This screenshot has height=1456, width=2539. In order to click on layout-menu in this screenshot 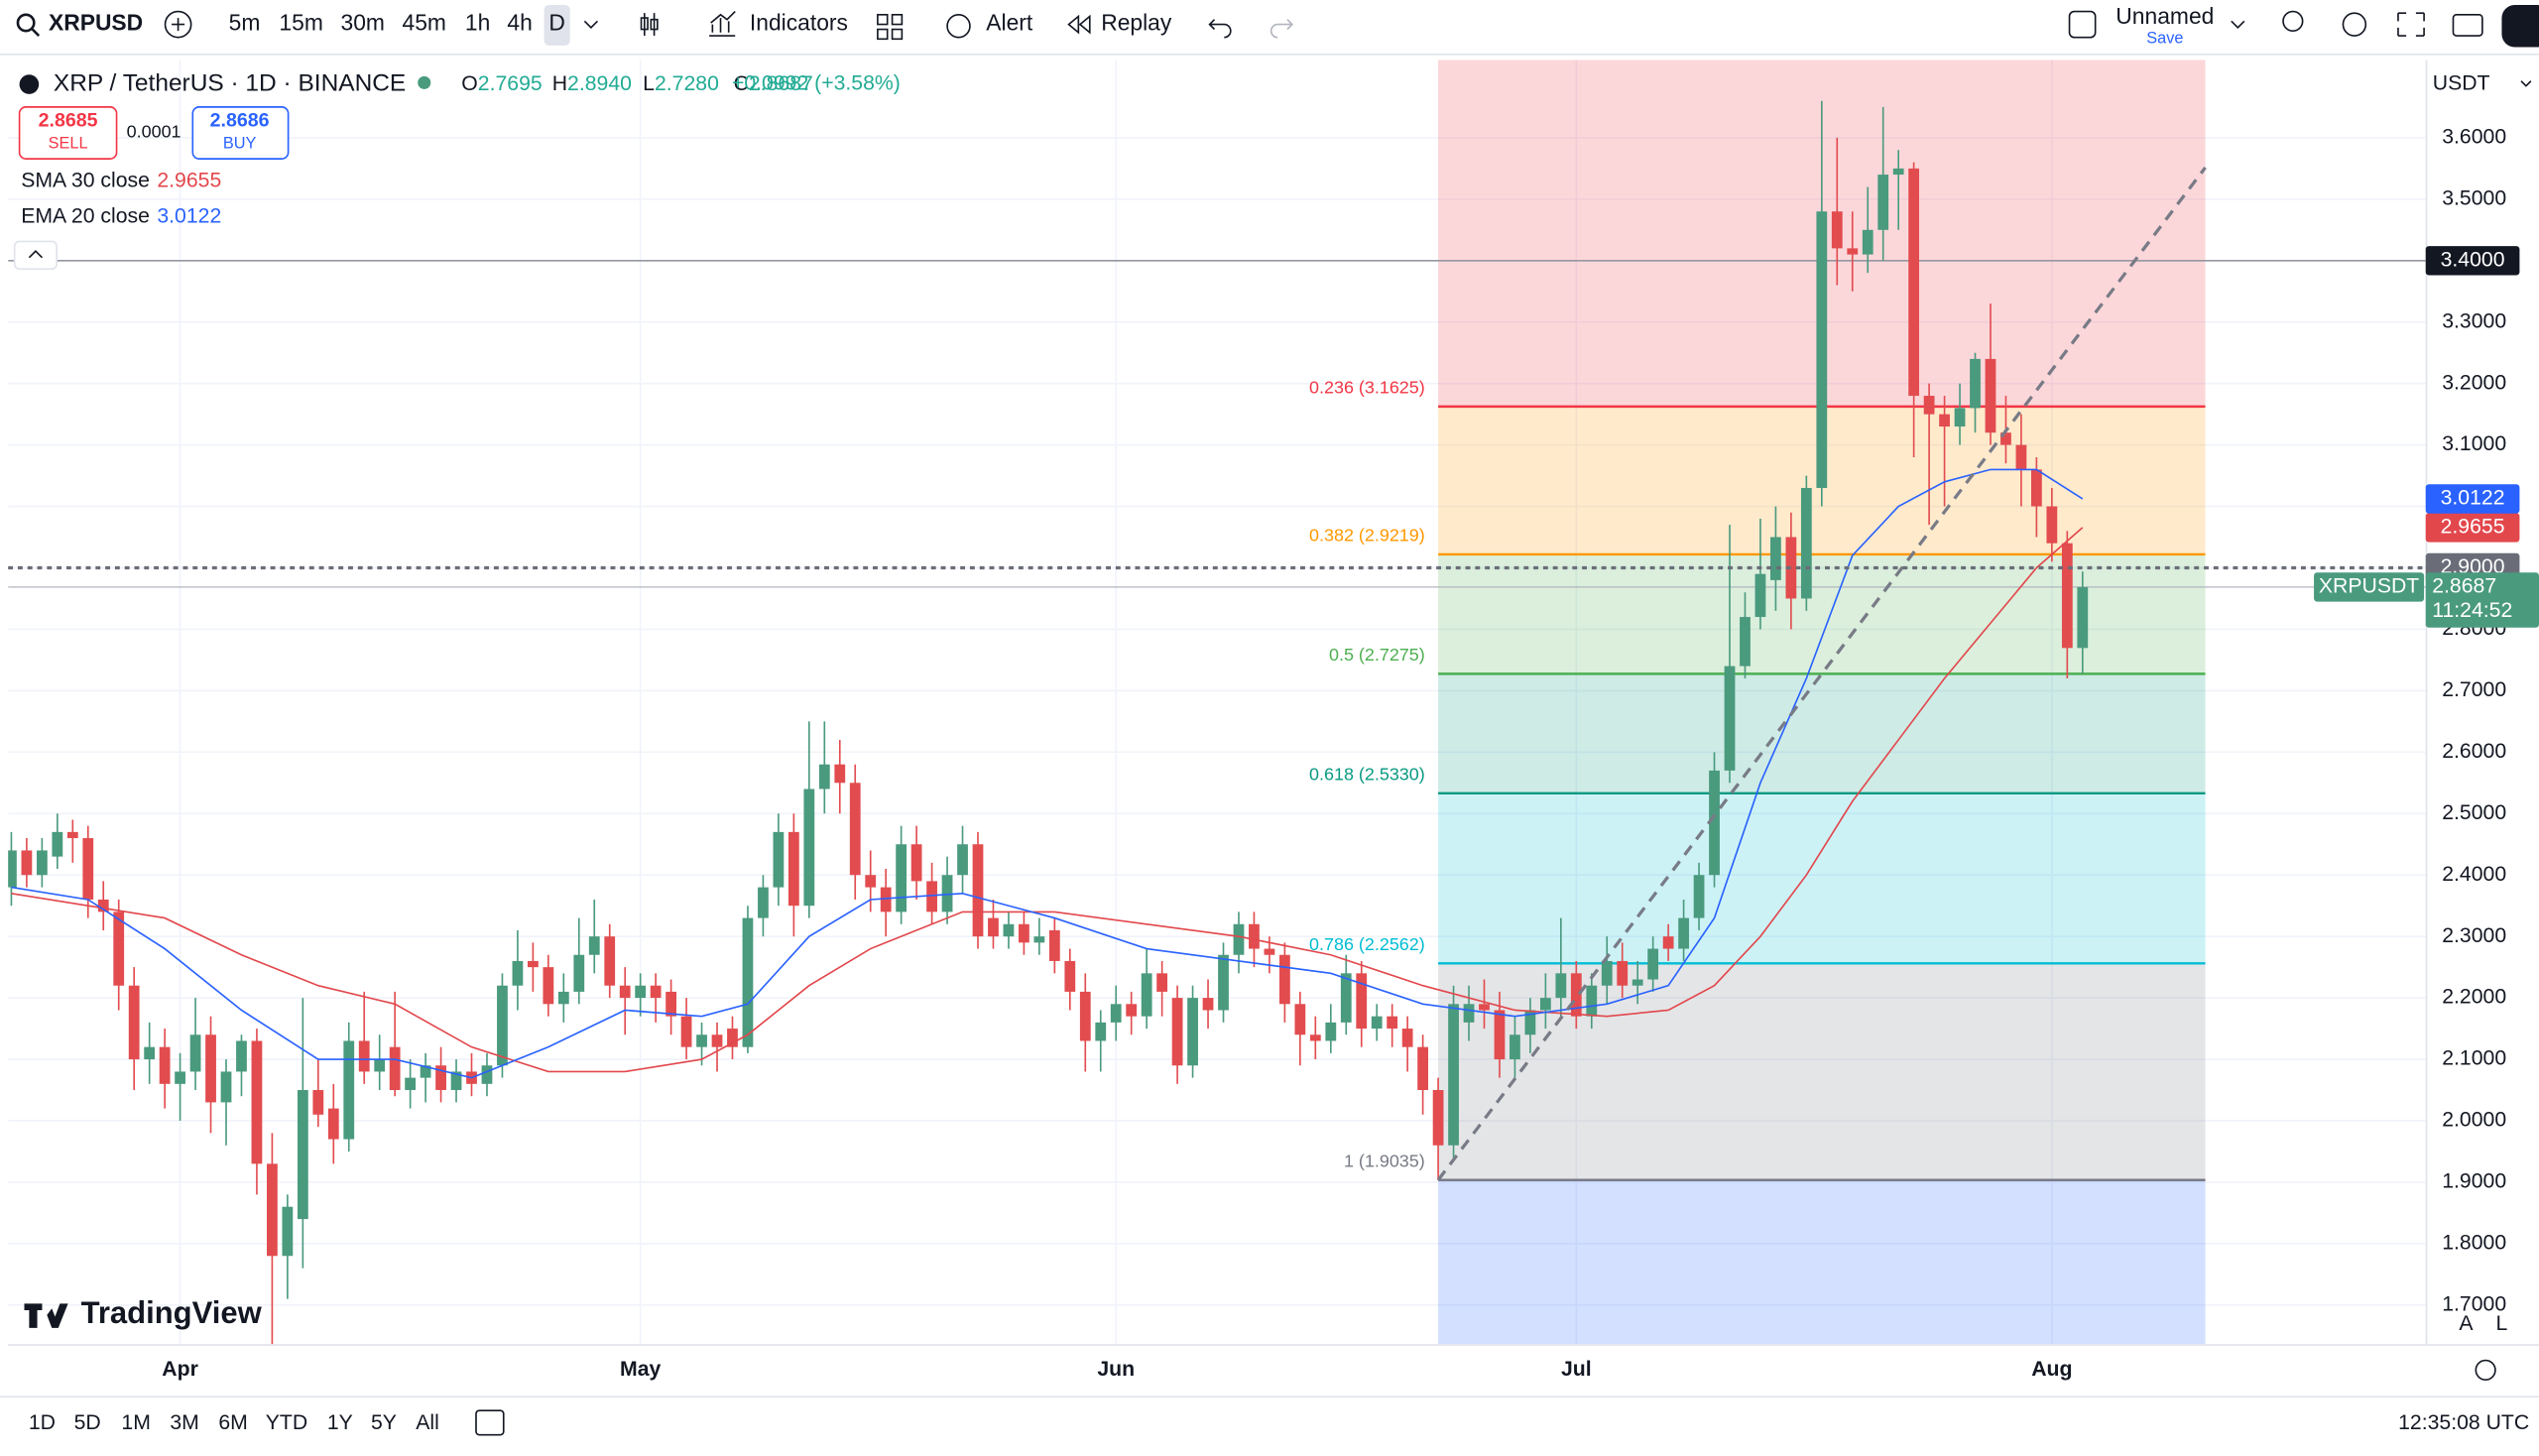, I will do `click(2238, 25)`.